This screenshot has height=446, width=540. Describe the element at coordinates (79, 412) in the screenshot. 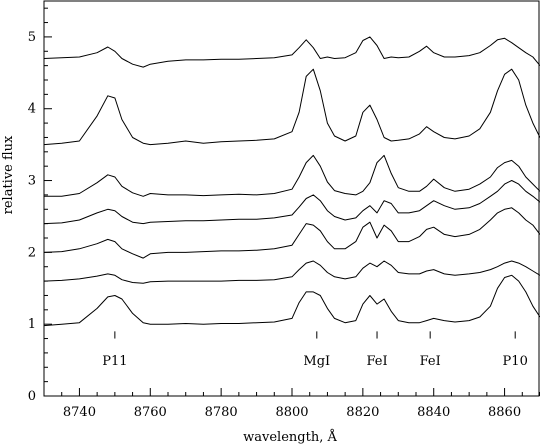

I see `x-tick-label: 8740` at that location.